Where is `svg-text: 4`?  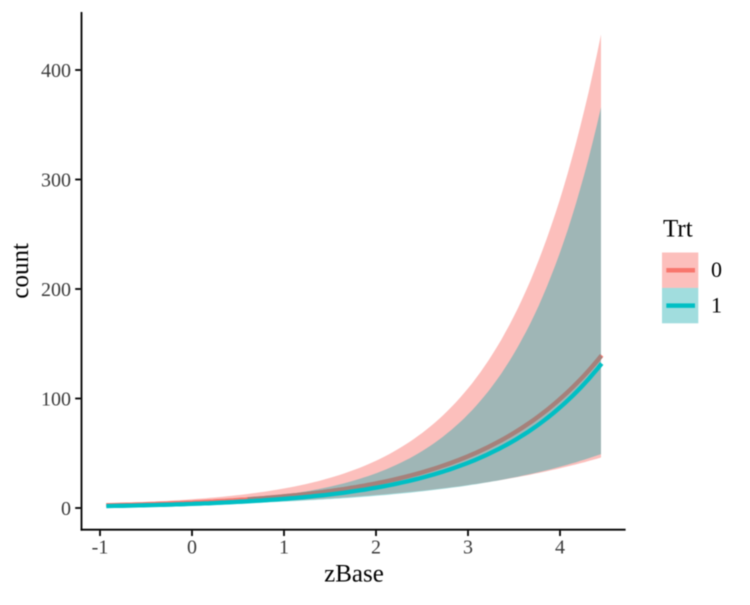
svg-text: 4 is located at coordinates (560, 548).